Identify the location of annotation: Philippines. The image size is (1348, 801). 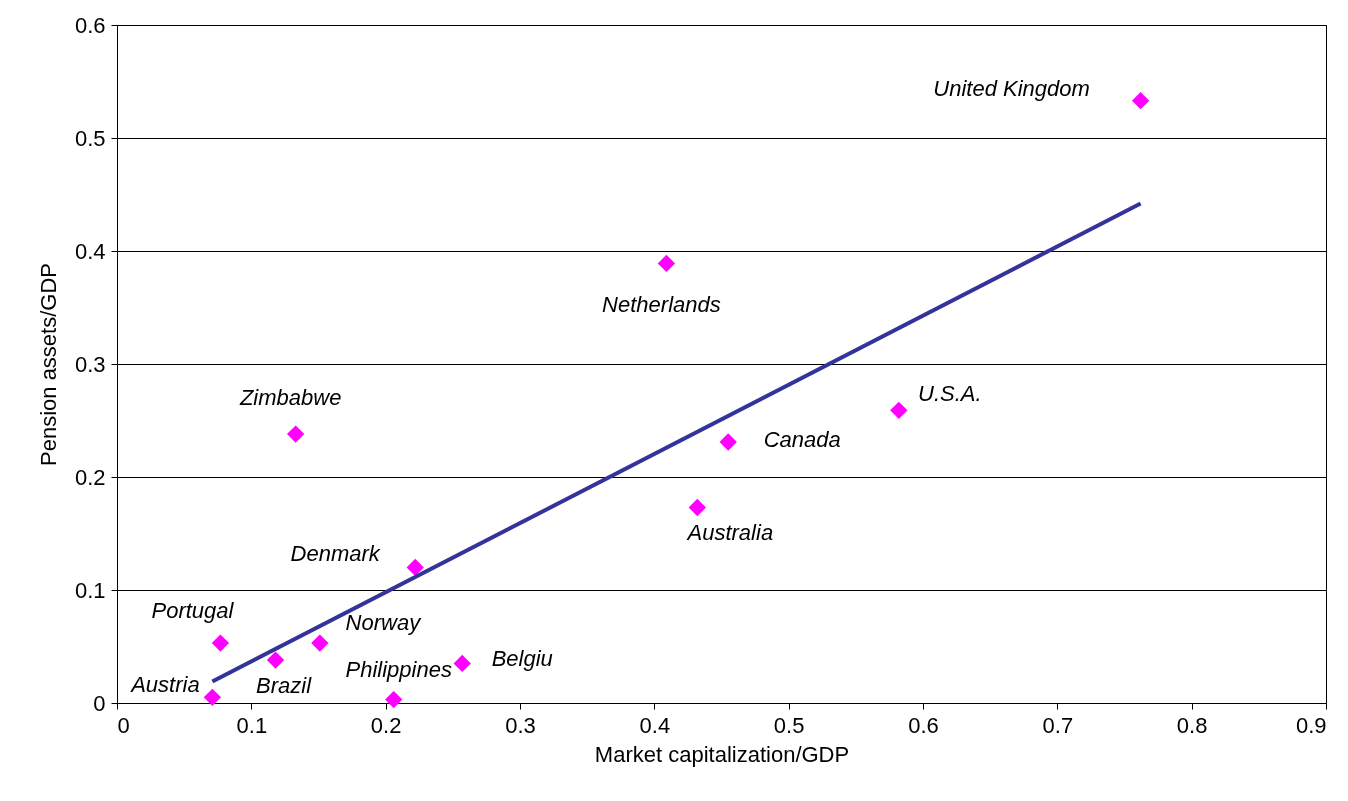
(398, 669).